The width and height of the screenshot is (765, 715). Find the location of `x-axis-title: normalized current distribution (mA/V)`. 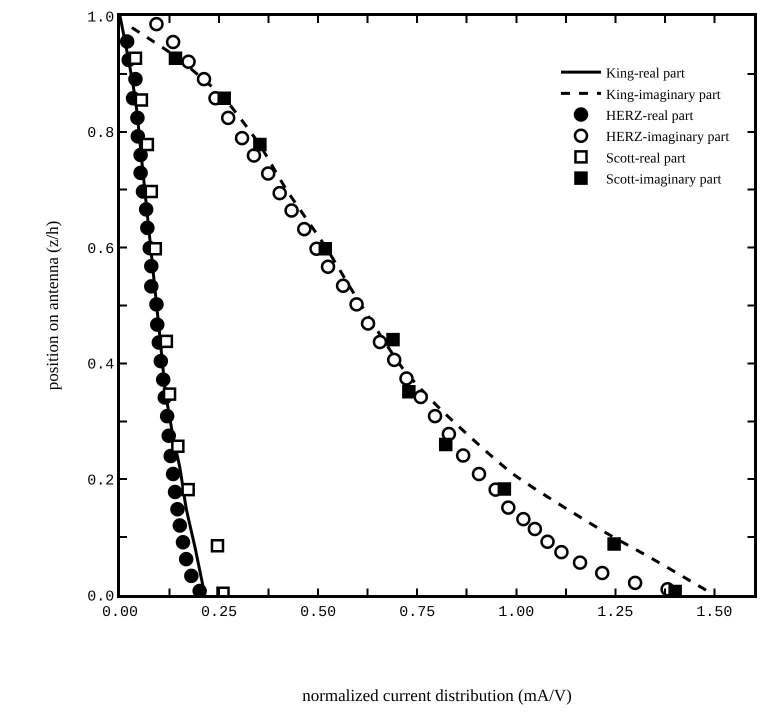

x-axis-title: normalized current distribution (mA/V) is located at coordinates (437, 696).